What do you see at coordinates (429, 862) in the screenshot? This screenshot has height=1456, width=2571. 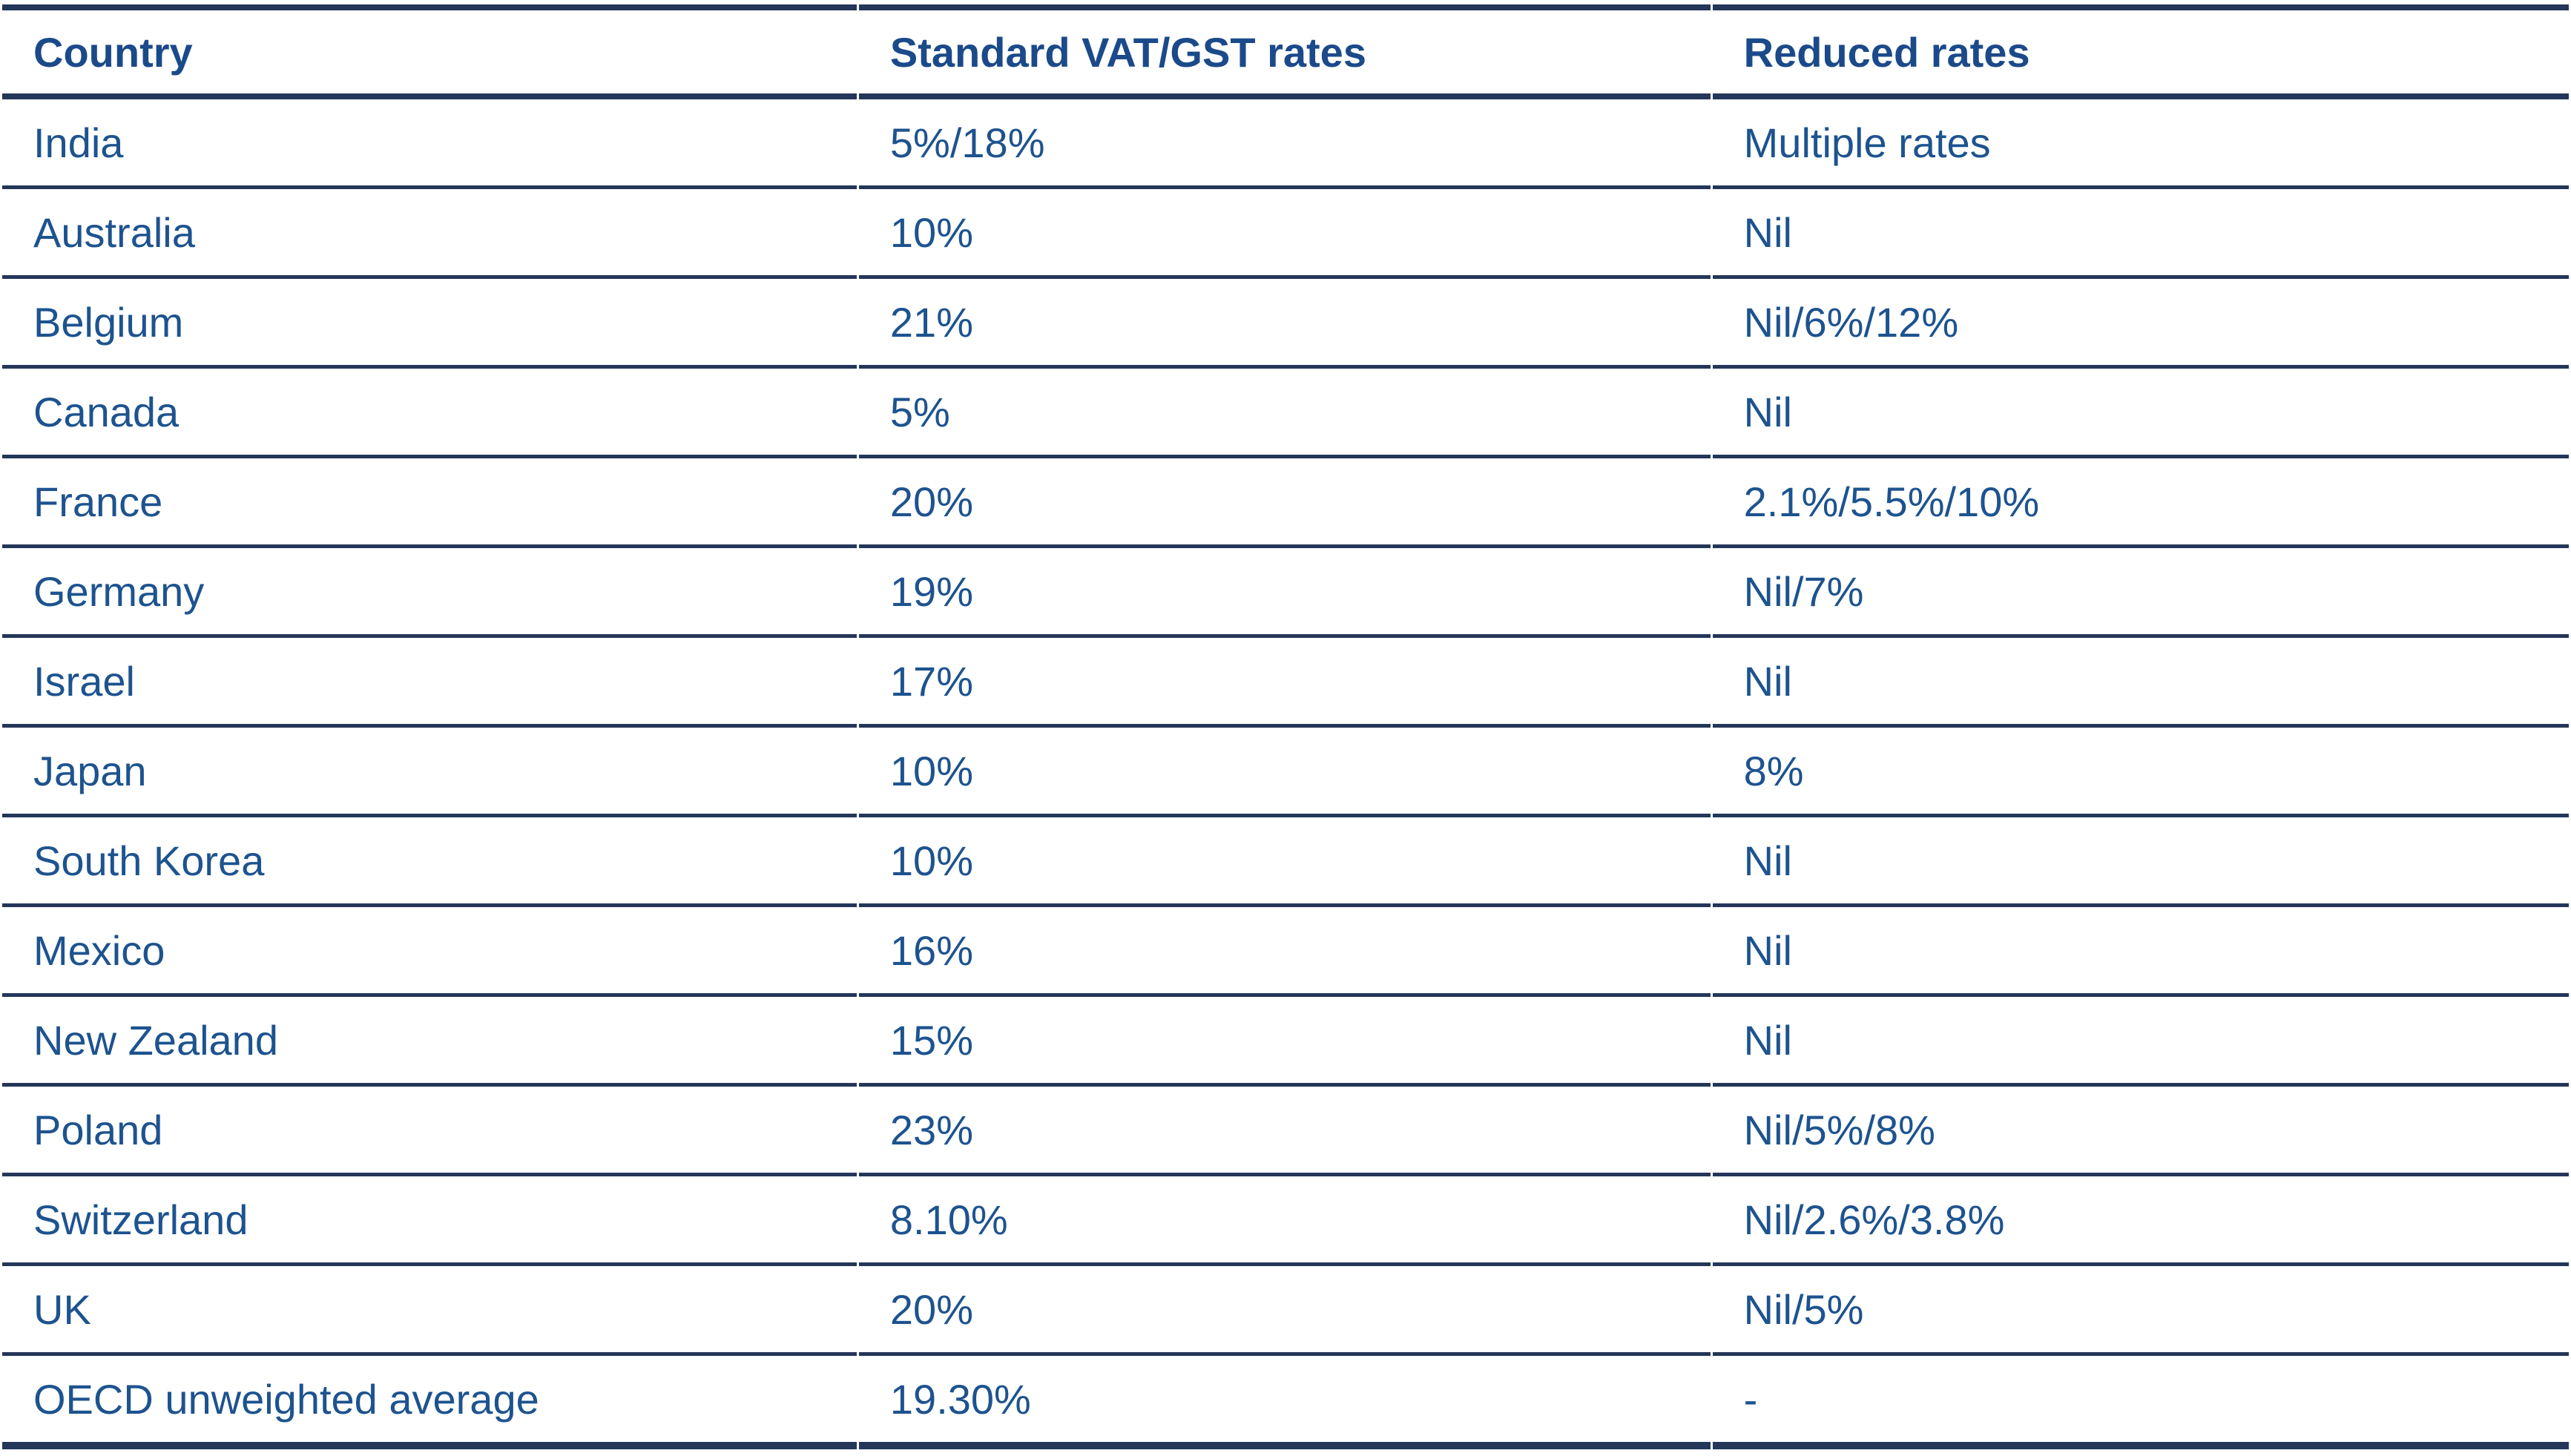 I see `country-cell: South Korea` at bounding box center [429, 862].